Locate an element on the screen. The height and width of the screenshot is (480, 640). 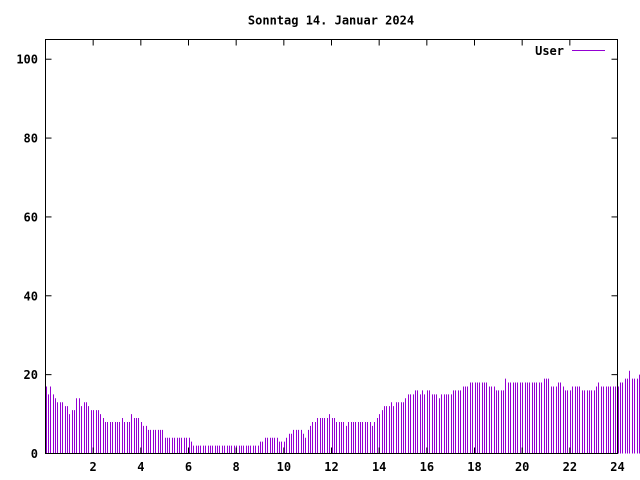
x-tick-label: 16 is located at coordinates (427, 467).